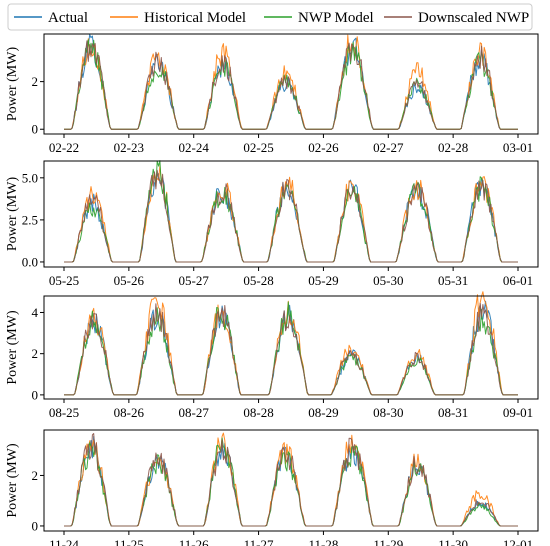 The height and width of the screenshot is (546, 550). What do you see at coordinates (453, 280) in the screenshot?
I see `x-tick-label-05-31: 05-31` at bounding box center [453, 280].